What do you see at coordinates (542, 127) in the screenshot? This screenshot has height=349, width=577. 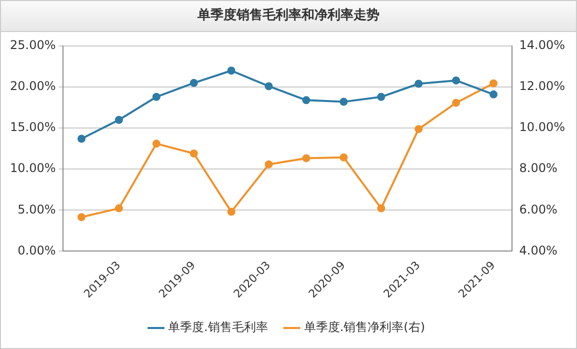 I see `y2-tick-label: 10.00%` at bounding box center [542, 127].